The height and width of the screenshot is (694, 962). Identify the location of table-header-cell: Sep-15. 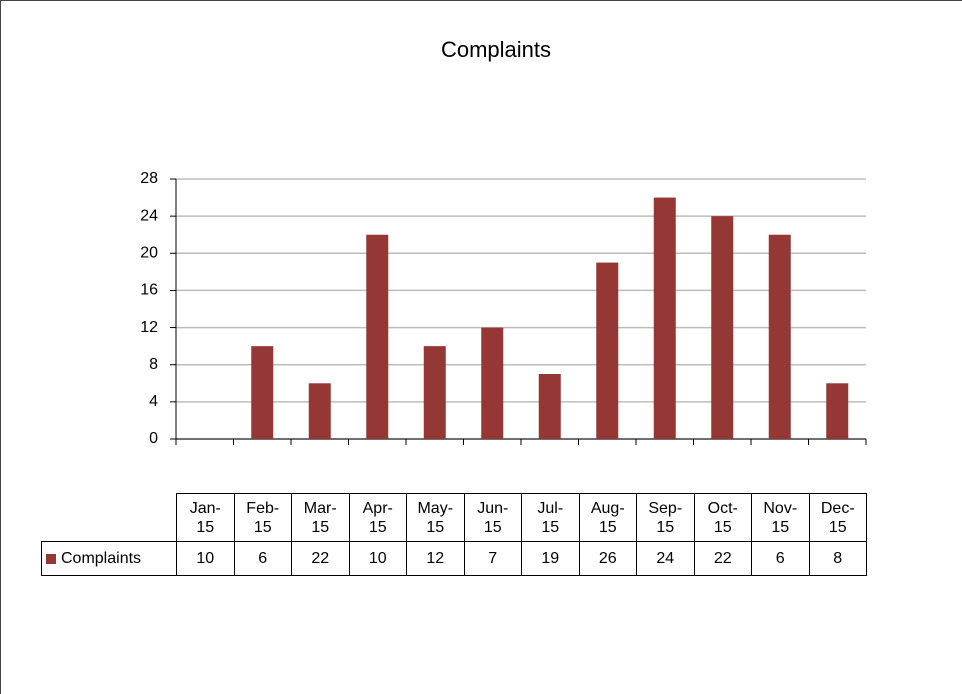
(665, 517).